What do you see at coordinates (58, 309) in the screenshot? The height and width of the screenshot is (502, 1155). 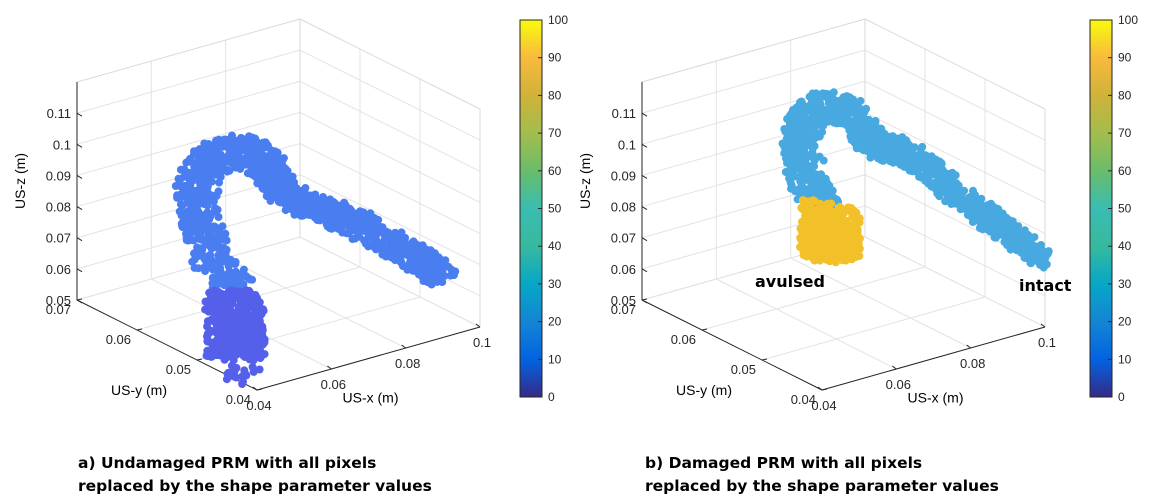 I see `a-y-tick-label: 0.07` at bounding box center [58, 309].